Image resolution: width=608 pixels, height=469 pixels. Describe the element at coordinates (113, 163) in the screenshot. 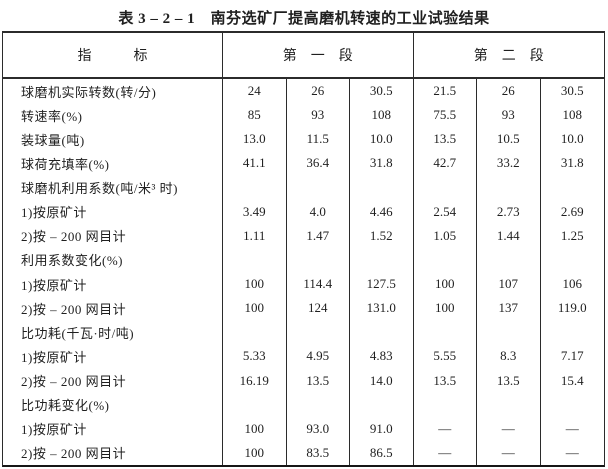

I see `row-label: 球荷充填率(%)` at that location.